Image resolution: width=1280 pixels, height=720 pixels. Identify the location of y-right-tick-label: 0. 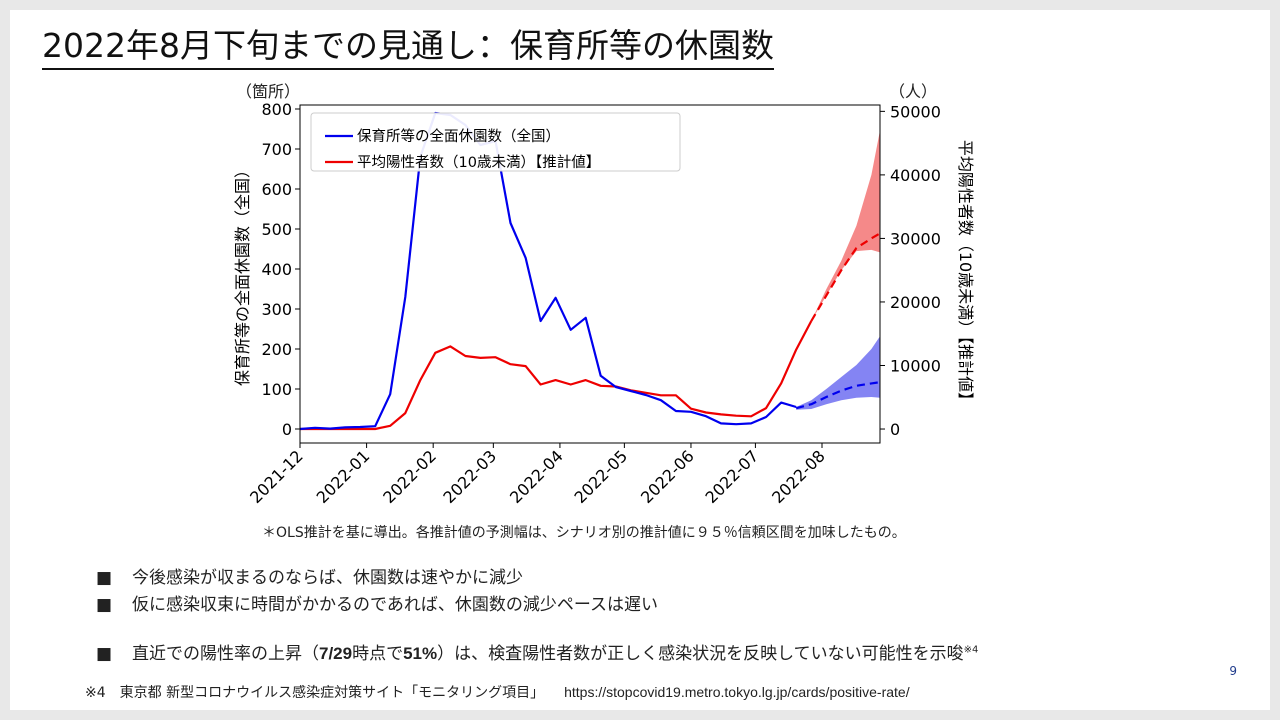
(895, 429).